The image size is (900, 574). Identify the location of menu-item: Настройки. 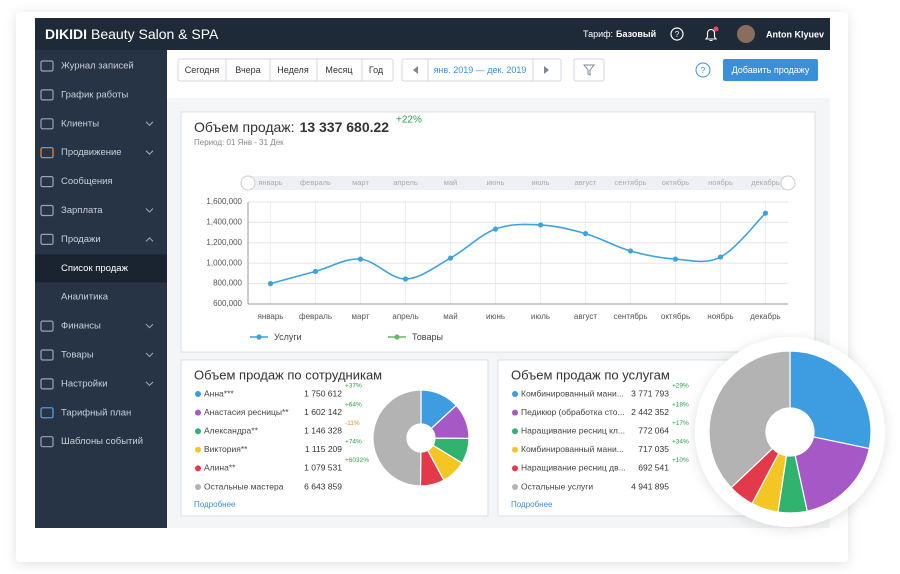
(84, 383).